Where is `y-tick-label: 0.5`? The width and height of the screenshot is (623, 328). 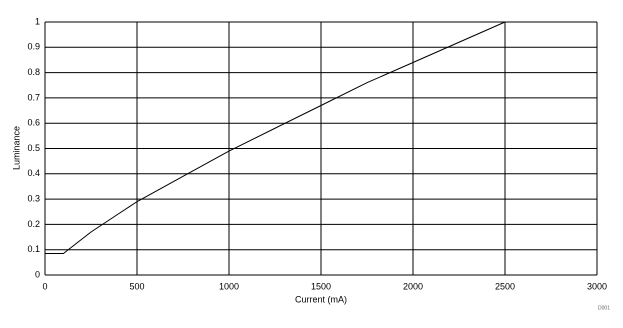 y-tick-label: 0.5 is located at coordinates (33, 148).